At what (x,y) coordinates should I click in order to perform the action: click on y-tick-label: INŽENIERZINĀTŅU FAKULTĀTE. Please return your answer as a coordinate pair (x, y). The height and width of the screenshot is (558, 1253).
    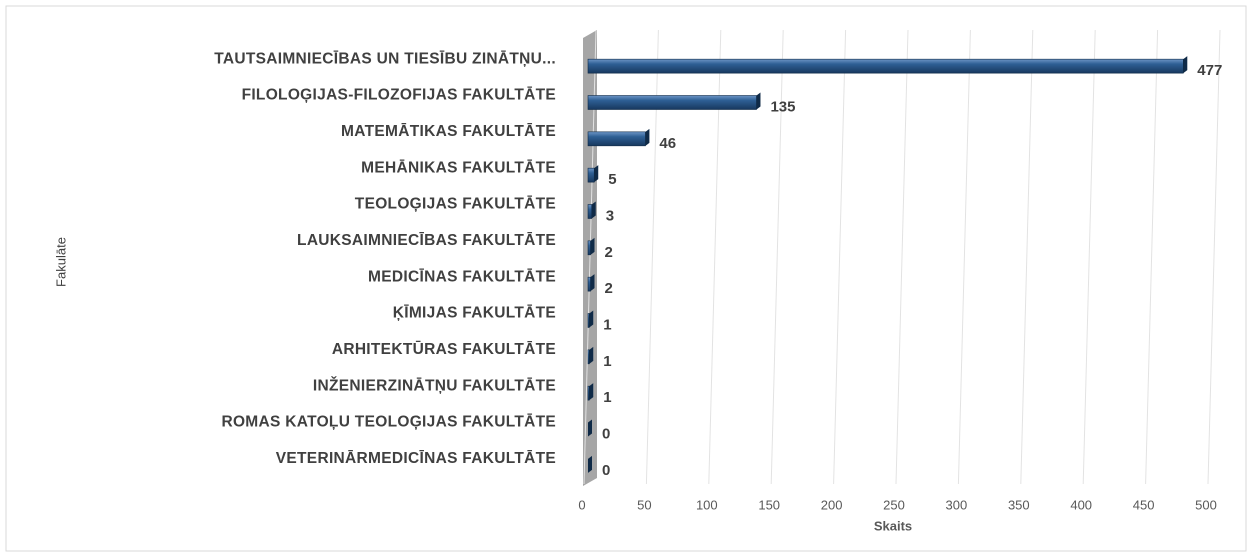
    Looking at the image, I should click on (434, 385).